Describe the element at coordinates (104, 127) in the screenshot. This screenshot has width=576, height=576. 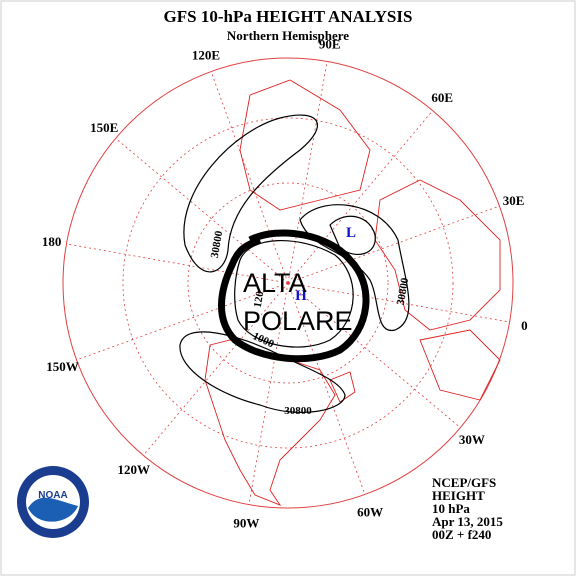
I see `longitude-label: 150E` at that location.